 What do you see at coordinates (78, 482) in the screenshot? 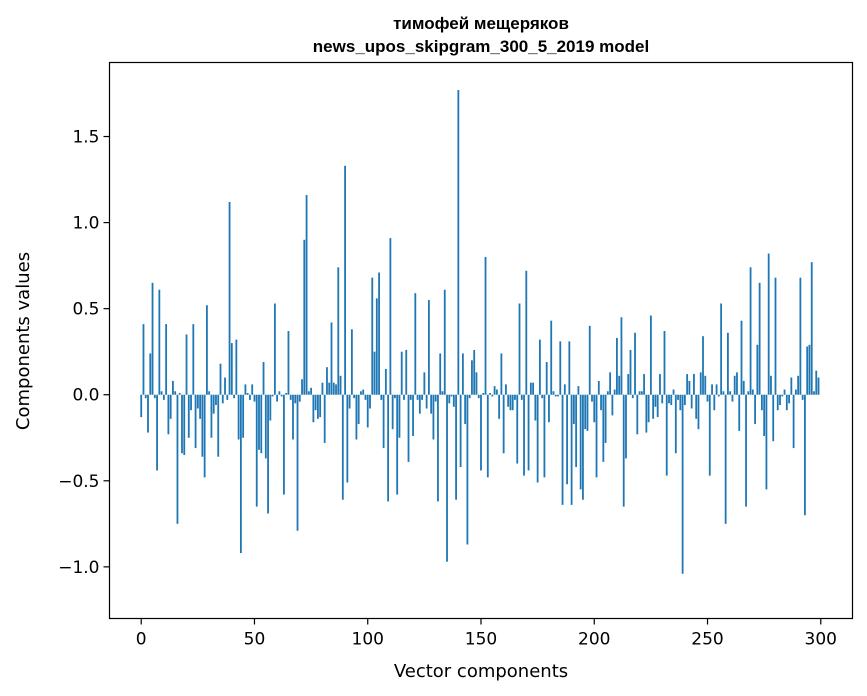
I see `y-tick-label: −0.5` at bounding box center [78, 482].